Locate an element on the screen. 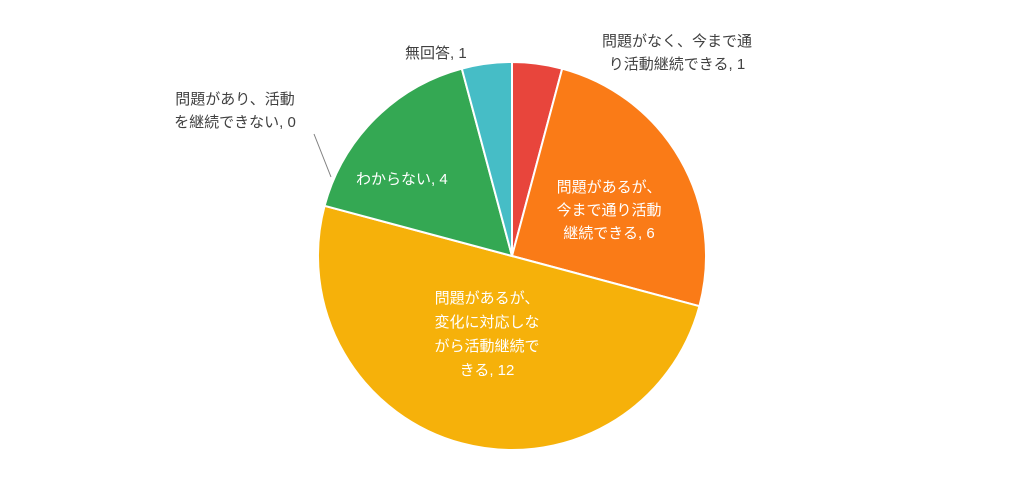 This screenshot has height=479, width=1024. label-text: 無回答, 1 is located at coordinates (436, 53).